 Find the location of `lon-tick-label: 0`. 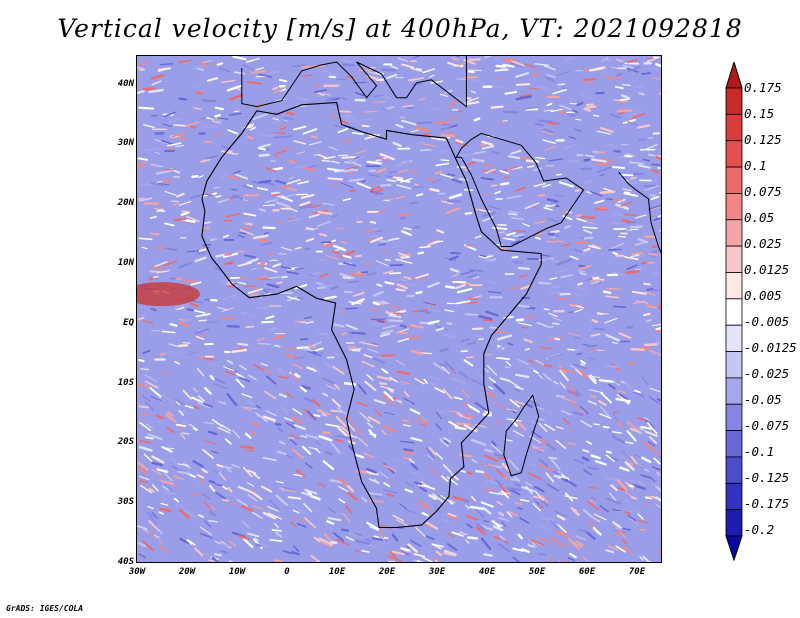

lon-tick-label: 0 is located at coordinates (287, 572).